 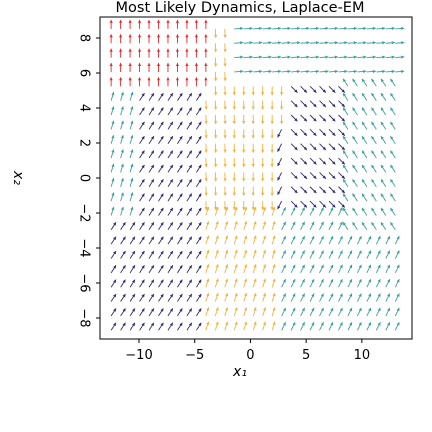 I want to click on y-tick-label: 0, so click(x=84, y=178).